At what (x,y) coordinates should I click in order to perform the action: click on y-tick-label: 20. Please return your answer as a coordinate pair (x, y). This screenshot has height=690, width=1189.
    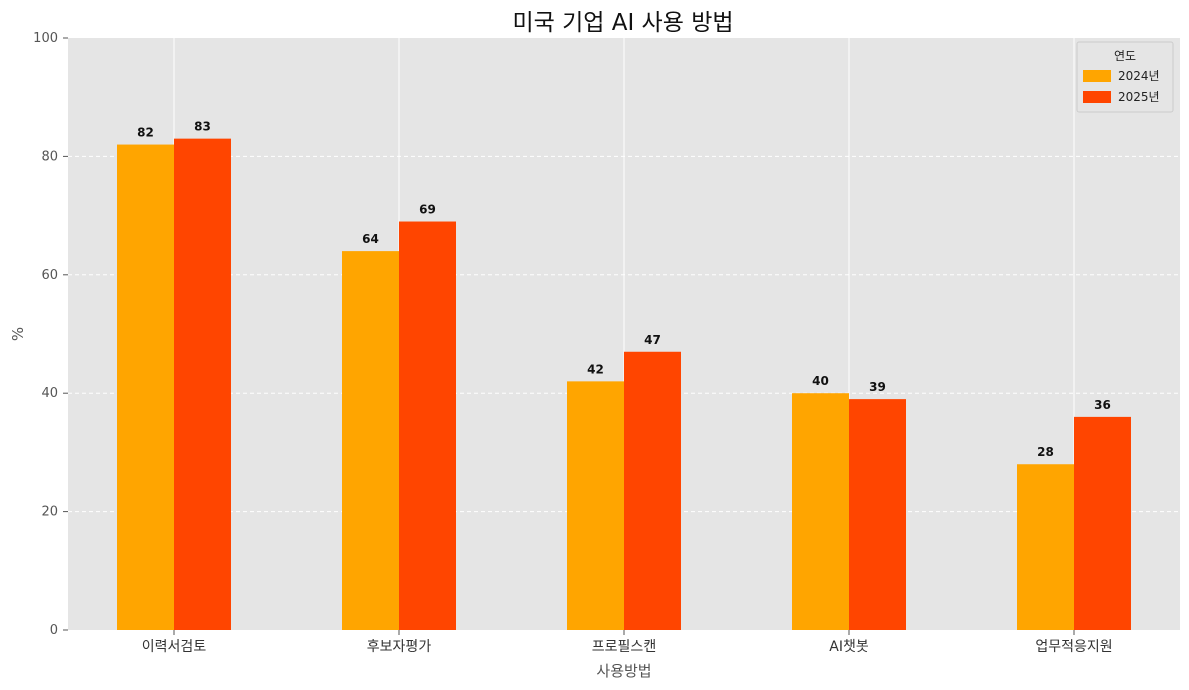
    Looking at the image, I should click on (49, 512).